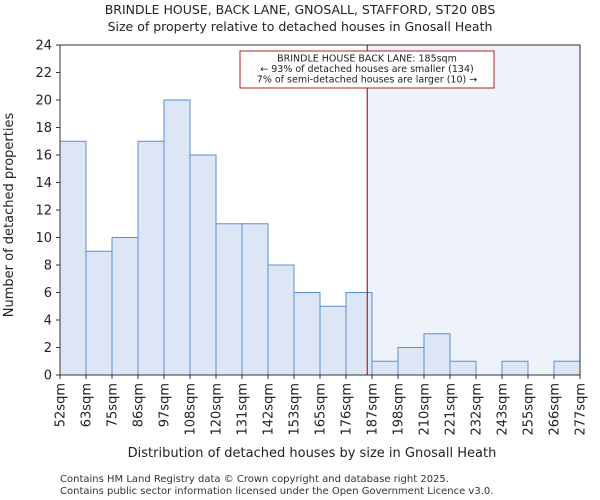  I want to click on x-tick-label-232sqm: 232sqm, so click(477, 409).